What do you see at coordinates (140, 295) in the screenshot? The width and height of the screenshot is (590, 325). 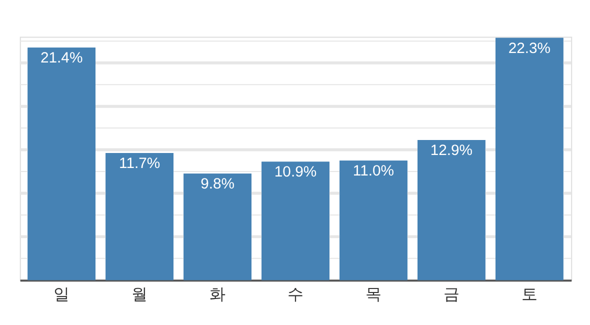 I see `x-tick-label: 월` at bounding box center [140, 295].